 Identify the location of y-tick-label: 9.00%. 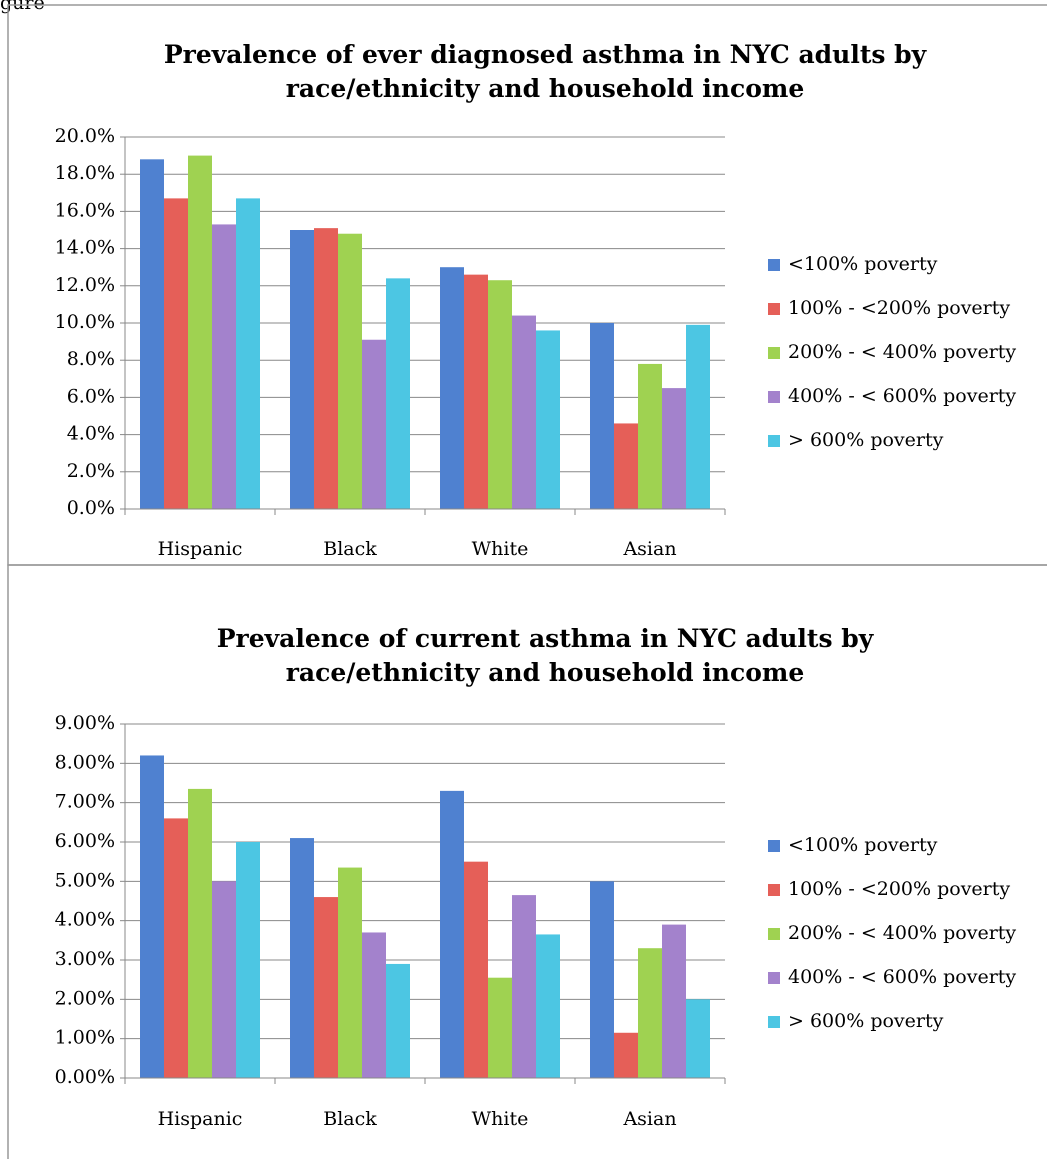
(85, 723).